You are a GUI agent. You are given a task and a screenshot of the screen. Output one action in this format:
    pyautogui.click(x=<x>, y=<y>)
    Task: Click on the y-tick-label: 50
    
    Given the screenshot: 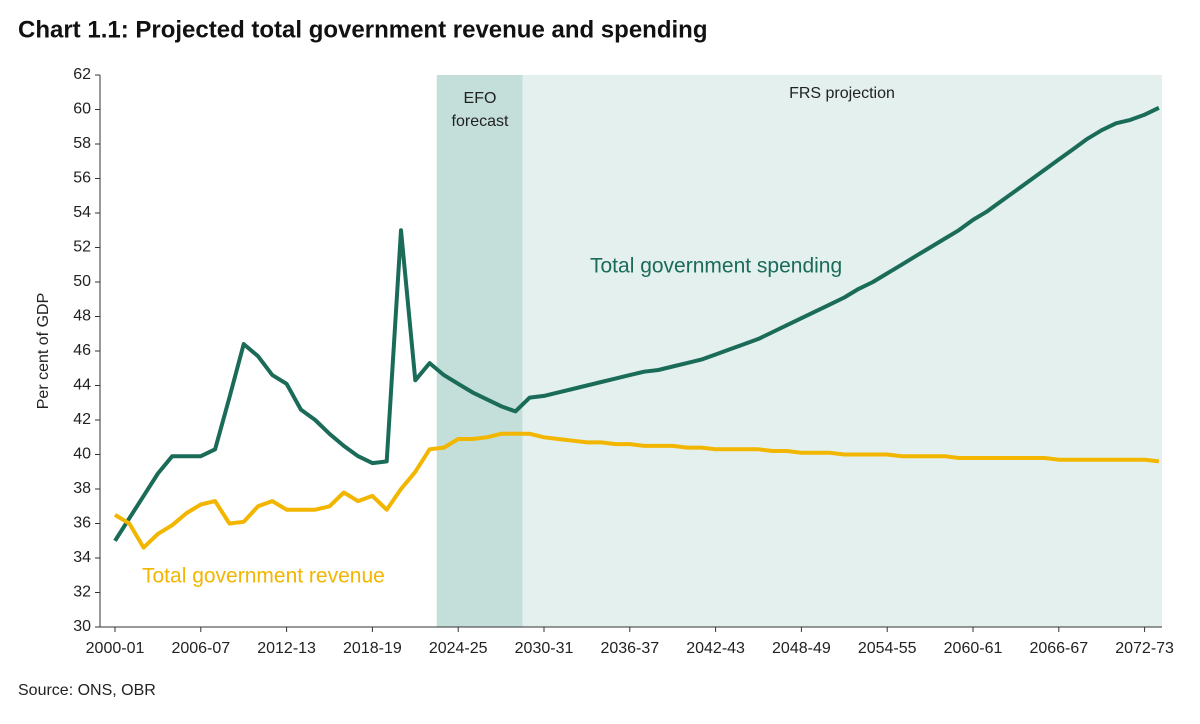 What is the action you would take?
    pyautogui.click(x=82, y=281)
    